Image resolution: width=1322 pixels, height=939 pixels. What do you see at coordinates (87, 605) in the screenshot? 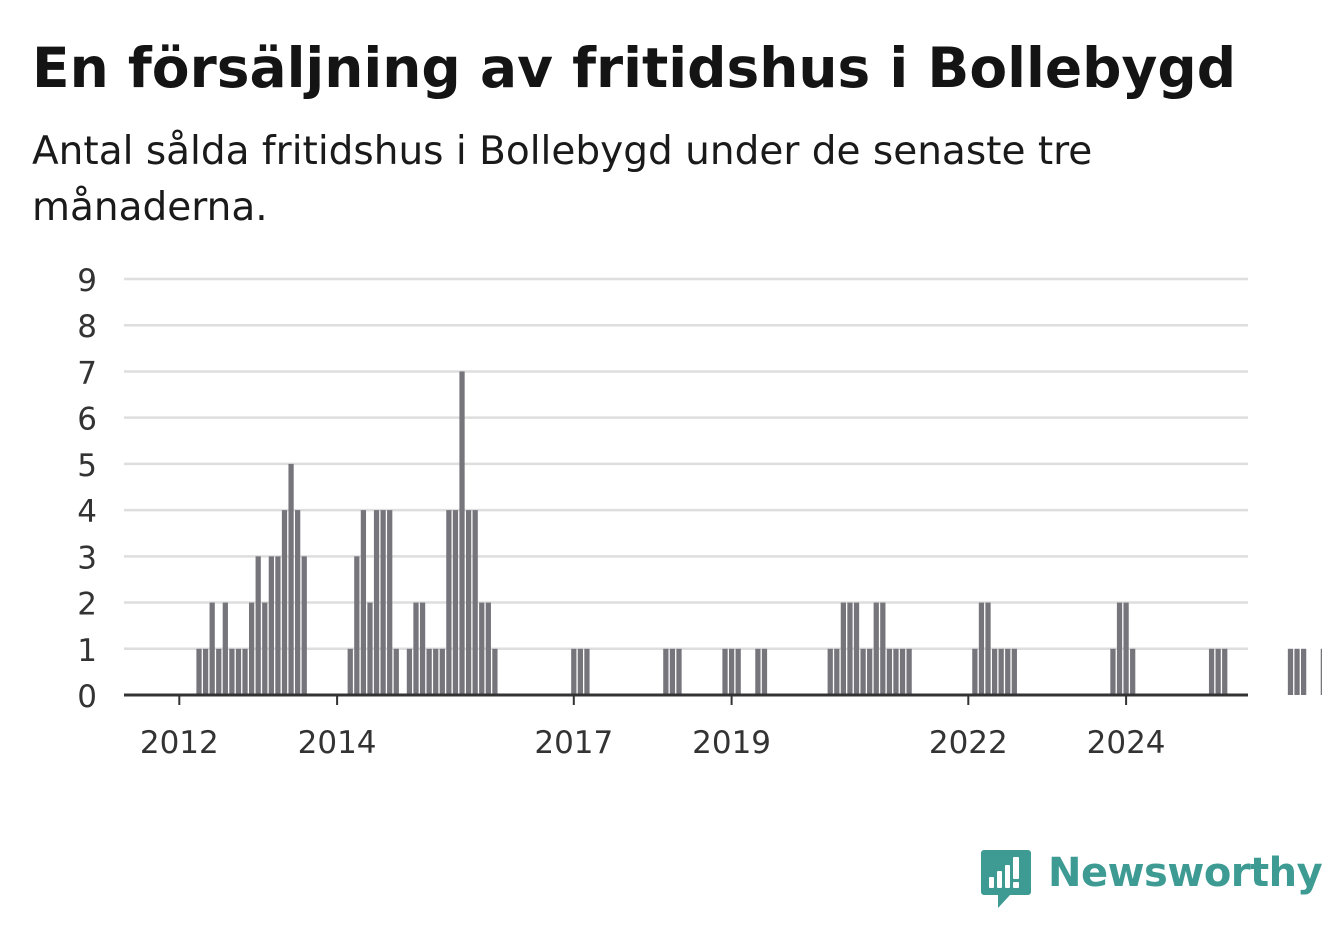
I see `y-tick-label: 2` at bounding box center [87, 605].